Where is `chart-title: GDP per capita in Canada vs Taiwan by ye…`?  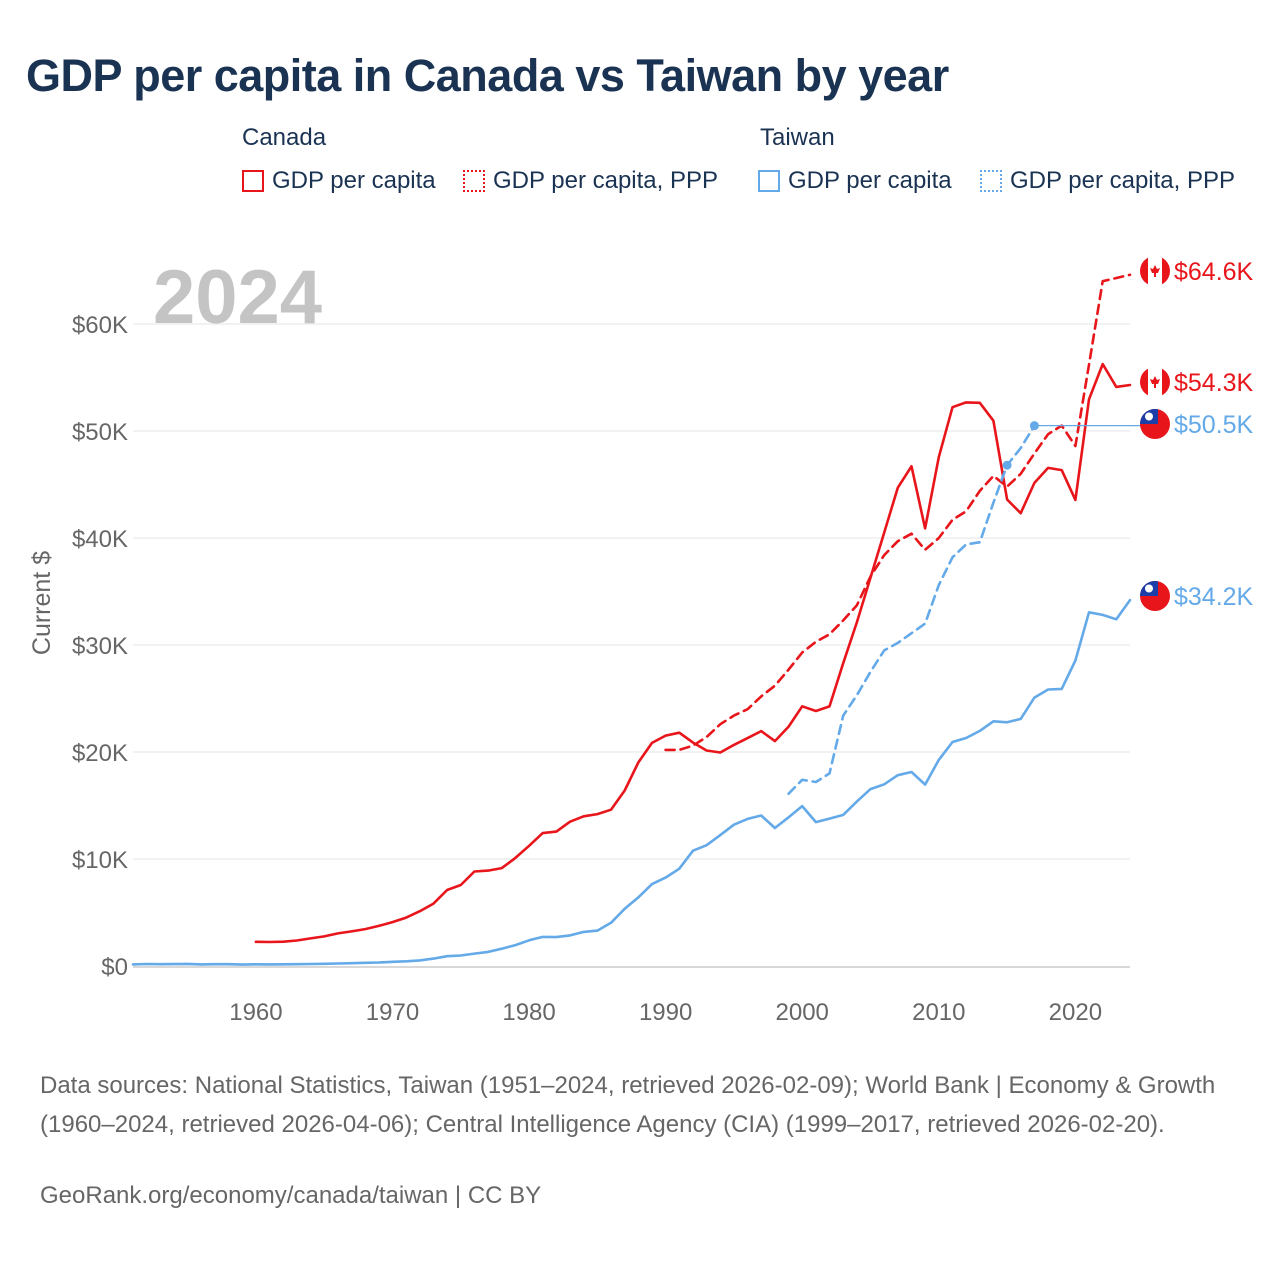
chart-title: GDP per capita in Canada vs Taiwan by ye… is located at coordinates (487, 75).